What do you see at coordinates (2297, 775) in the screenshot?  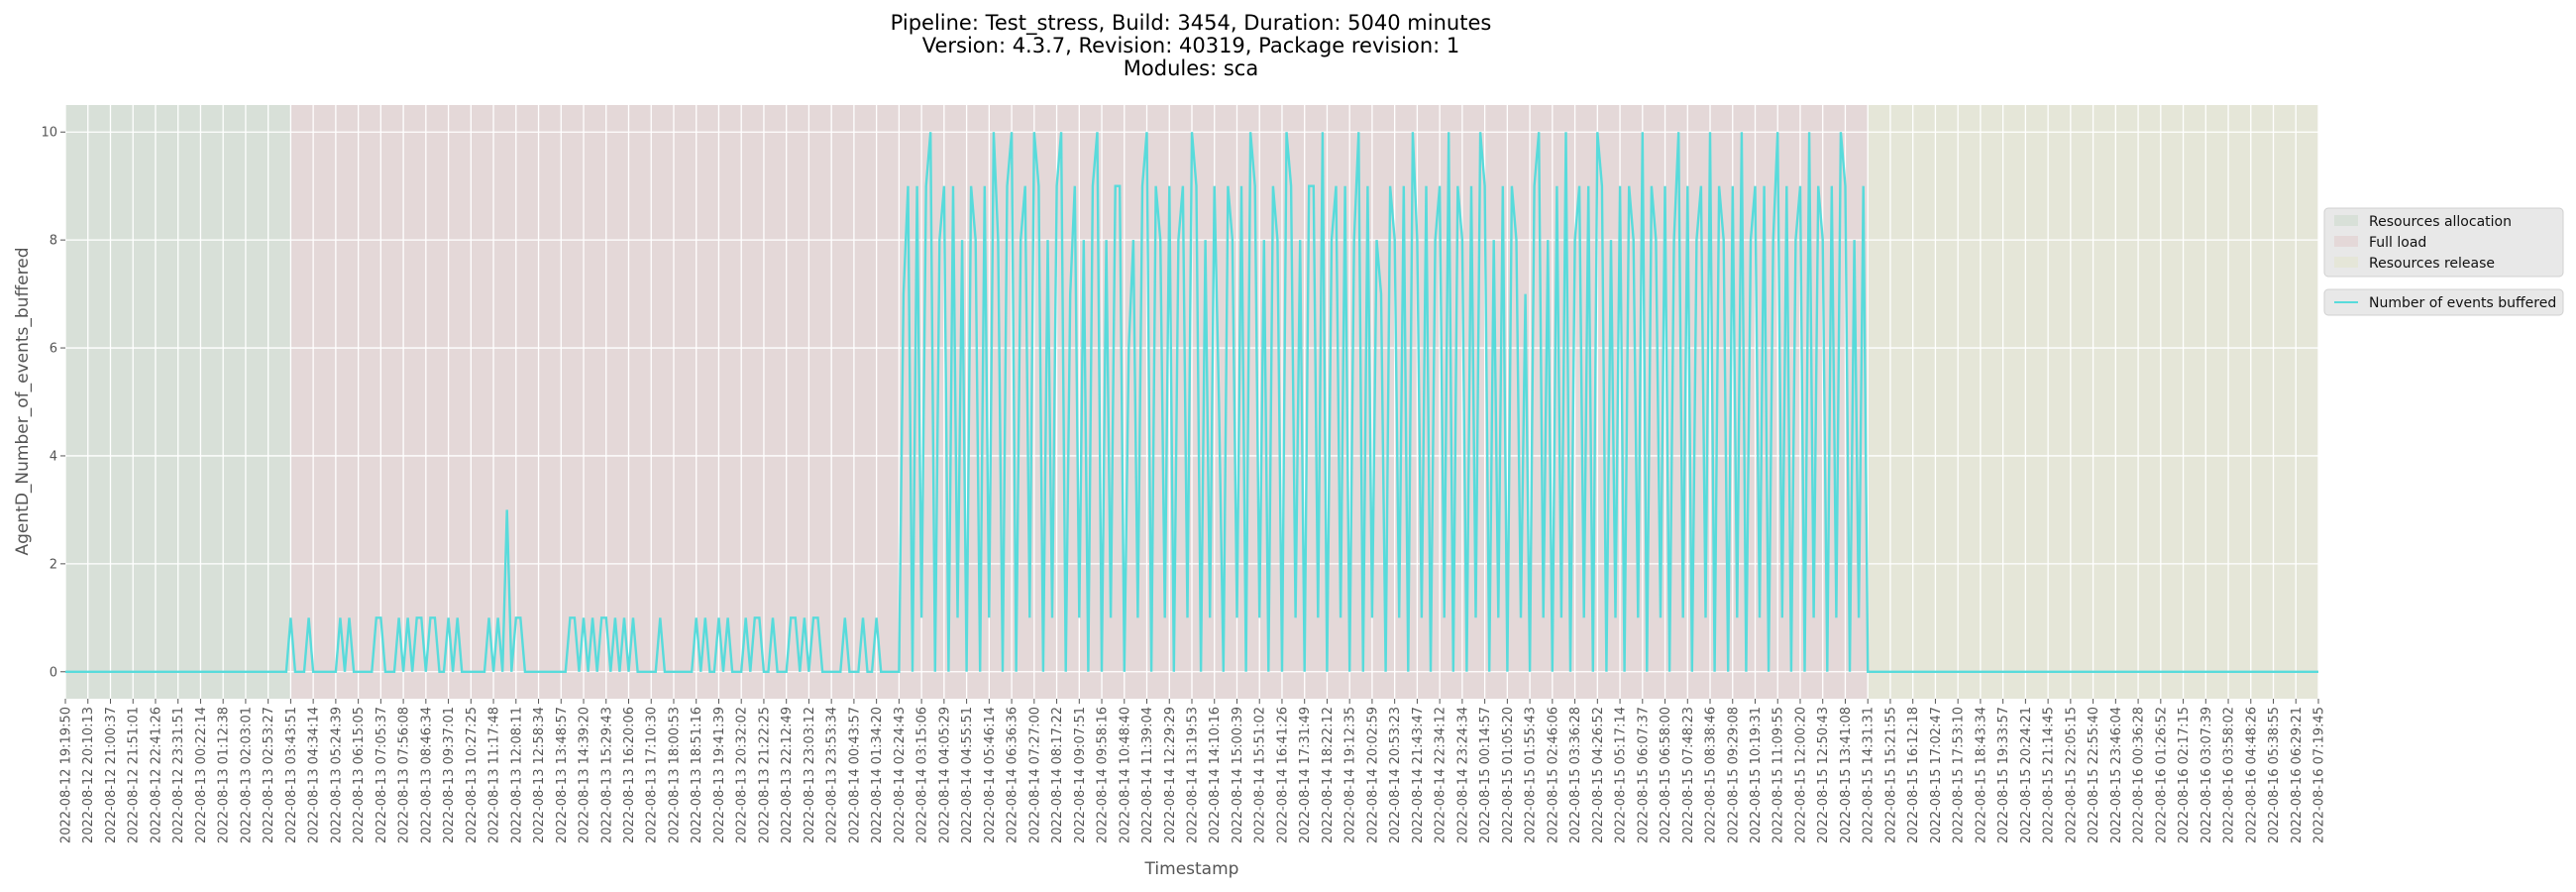 I see `x-tick-label: 2022-08-16 06:29:21` at bounding box center [2297, 775].